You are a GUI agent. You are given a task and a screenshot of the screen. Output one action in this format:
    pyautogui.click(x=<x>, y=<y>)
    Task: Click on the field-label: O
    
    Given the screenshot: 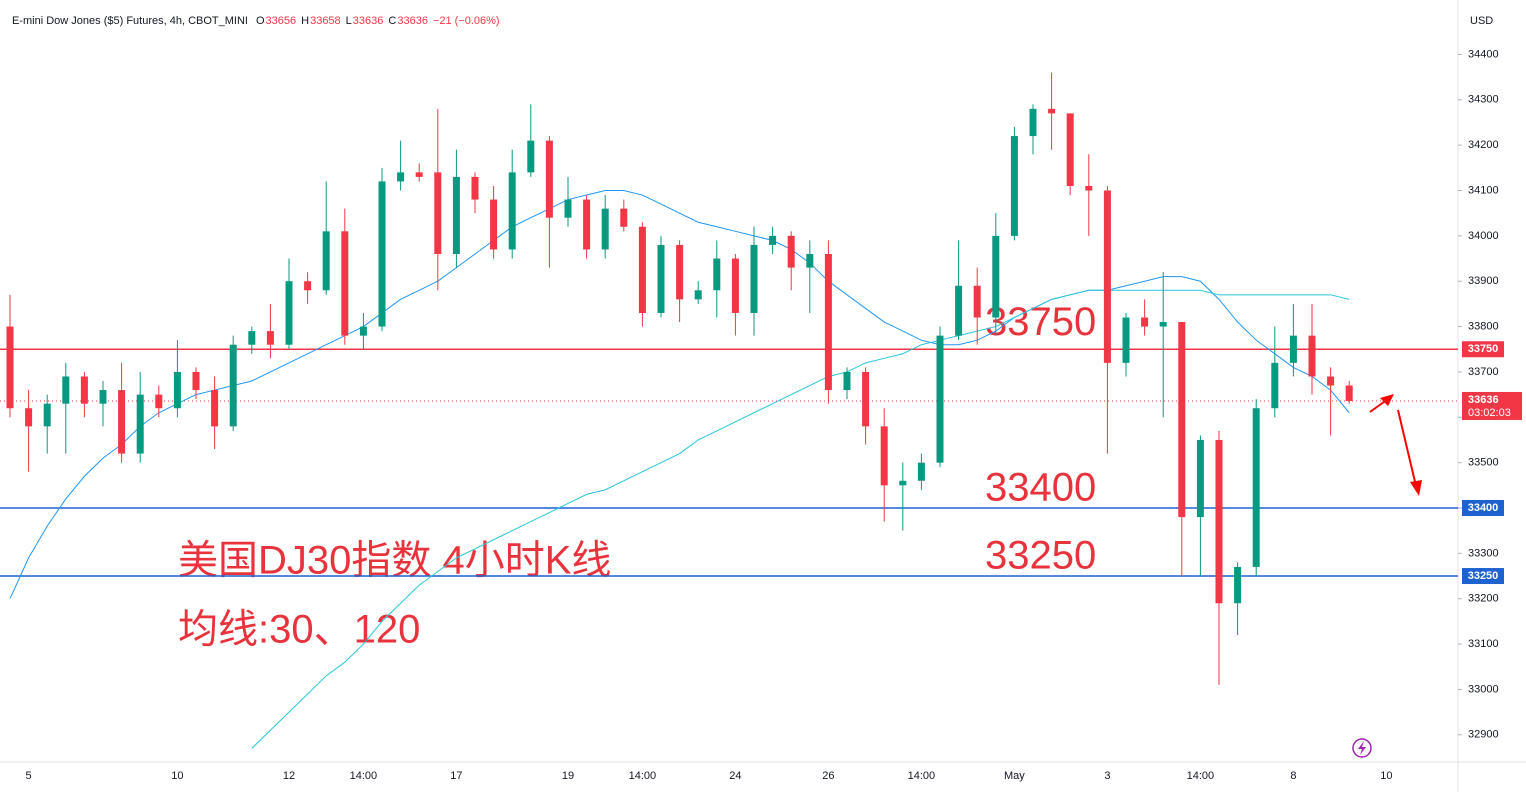 What is the action you would take?
    pyautogui.click(x=260, y=21)
    